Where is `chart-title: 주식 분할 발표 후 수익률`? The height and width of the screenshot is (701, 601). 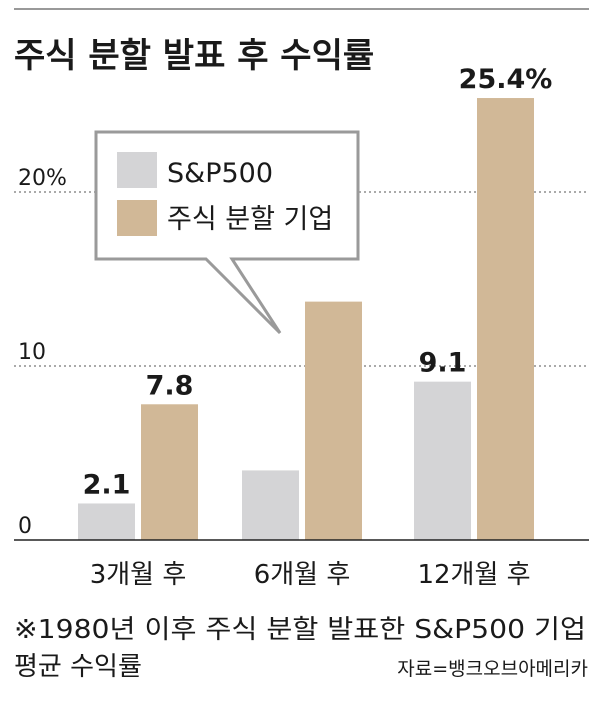 chart-title: 주식 분할 발표 후 수익률 is located at coordinates (194, 56).